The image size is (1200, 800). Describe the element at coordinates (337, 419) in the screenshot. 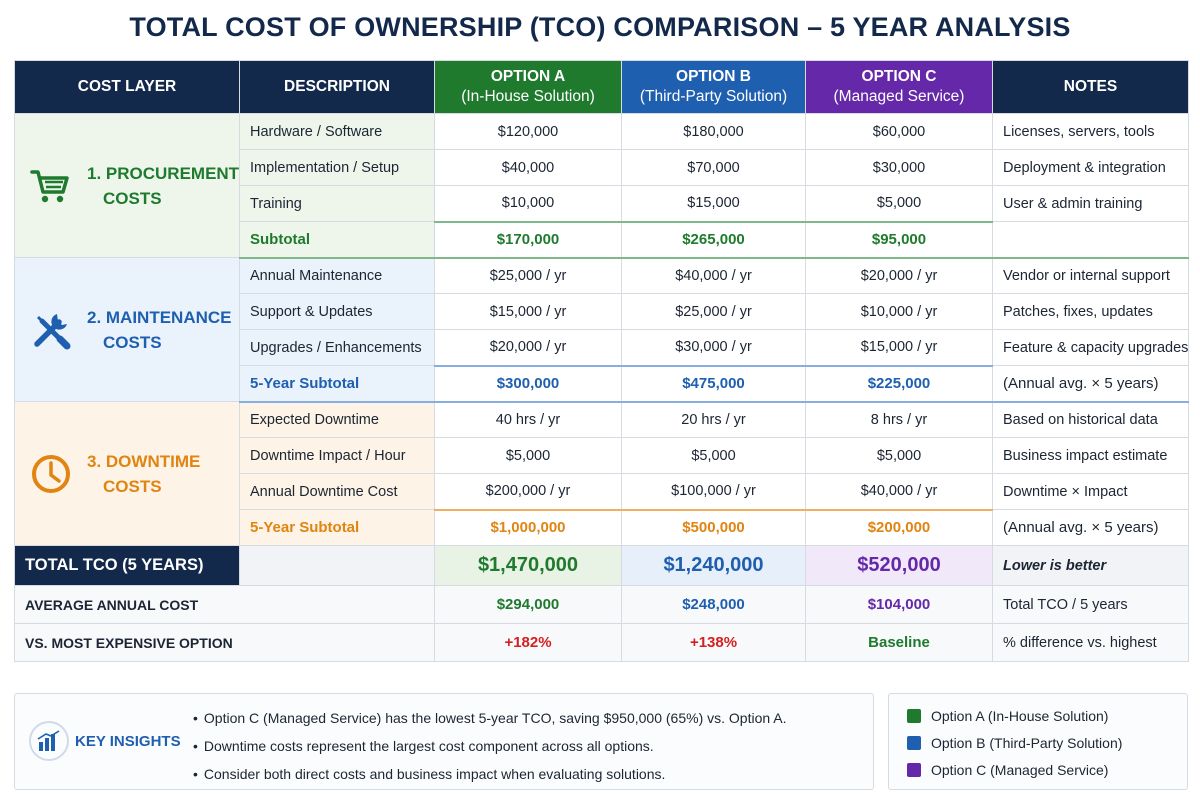

I see `row-description: Expected Downtime` at that location.